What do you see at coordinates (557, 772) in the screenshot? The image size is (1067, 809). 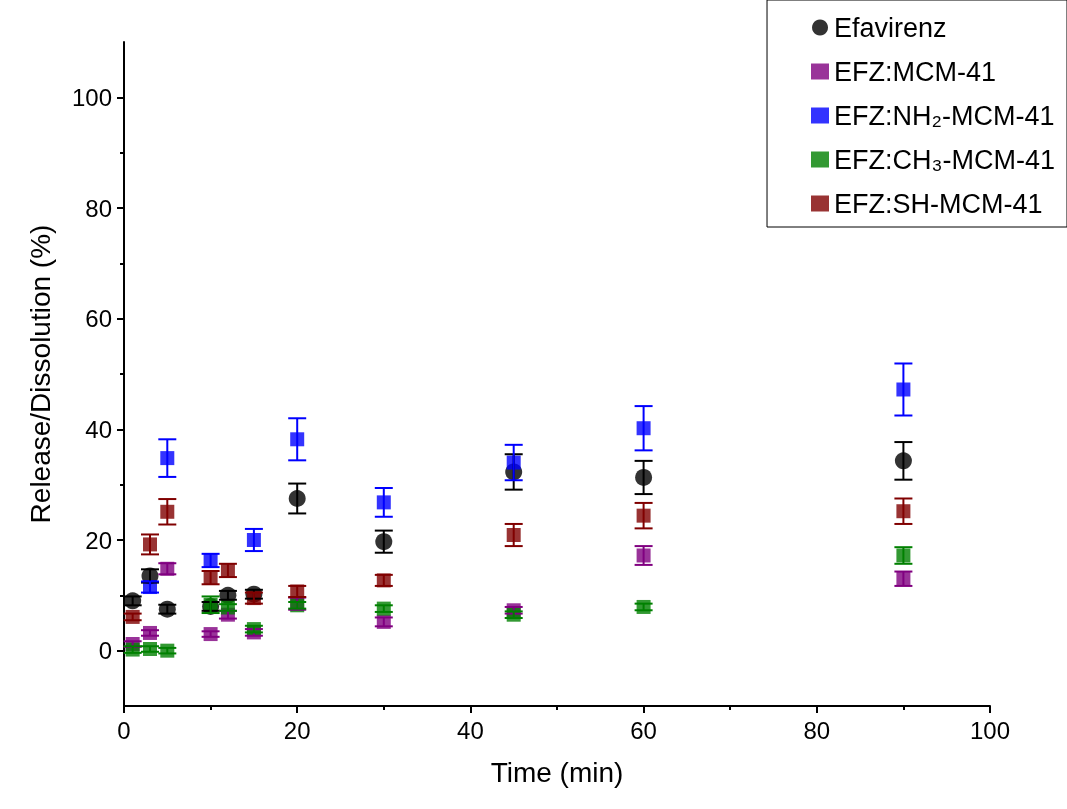 I see `x-axis-title: Time (min)` at bounding box center [557, 772].